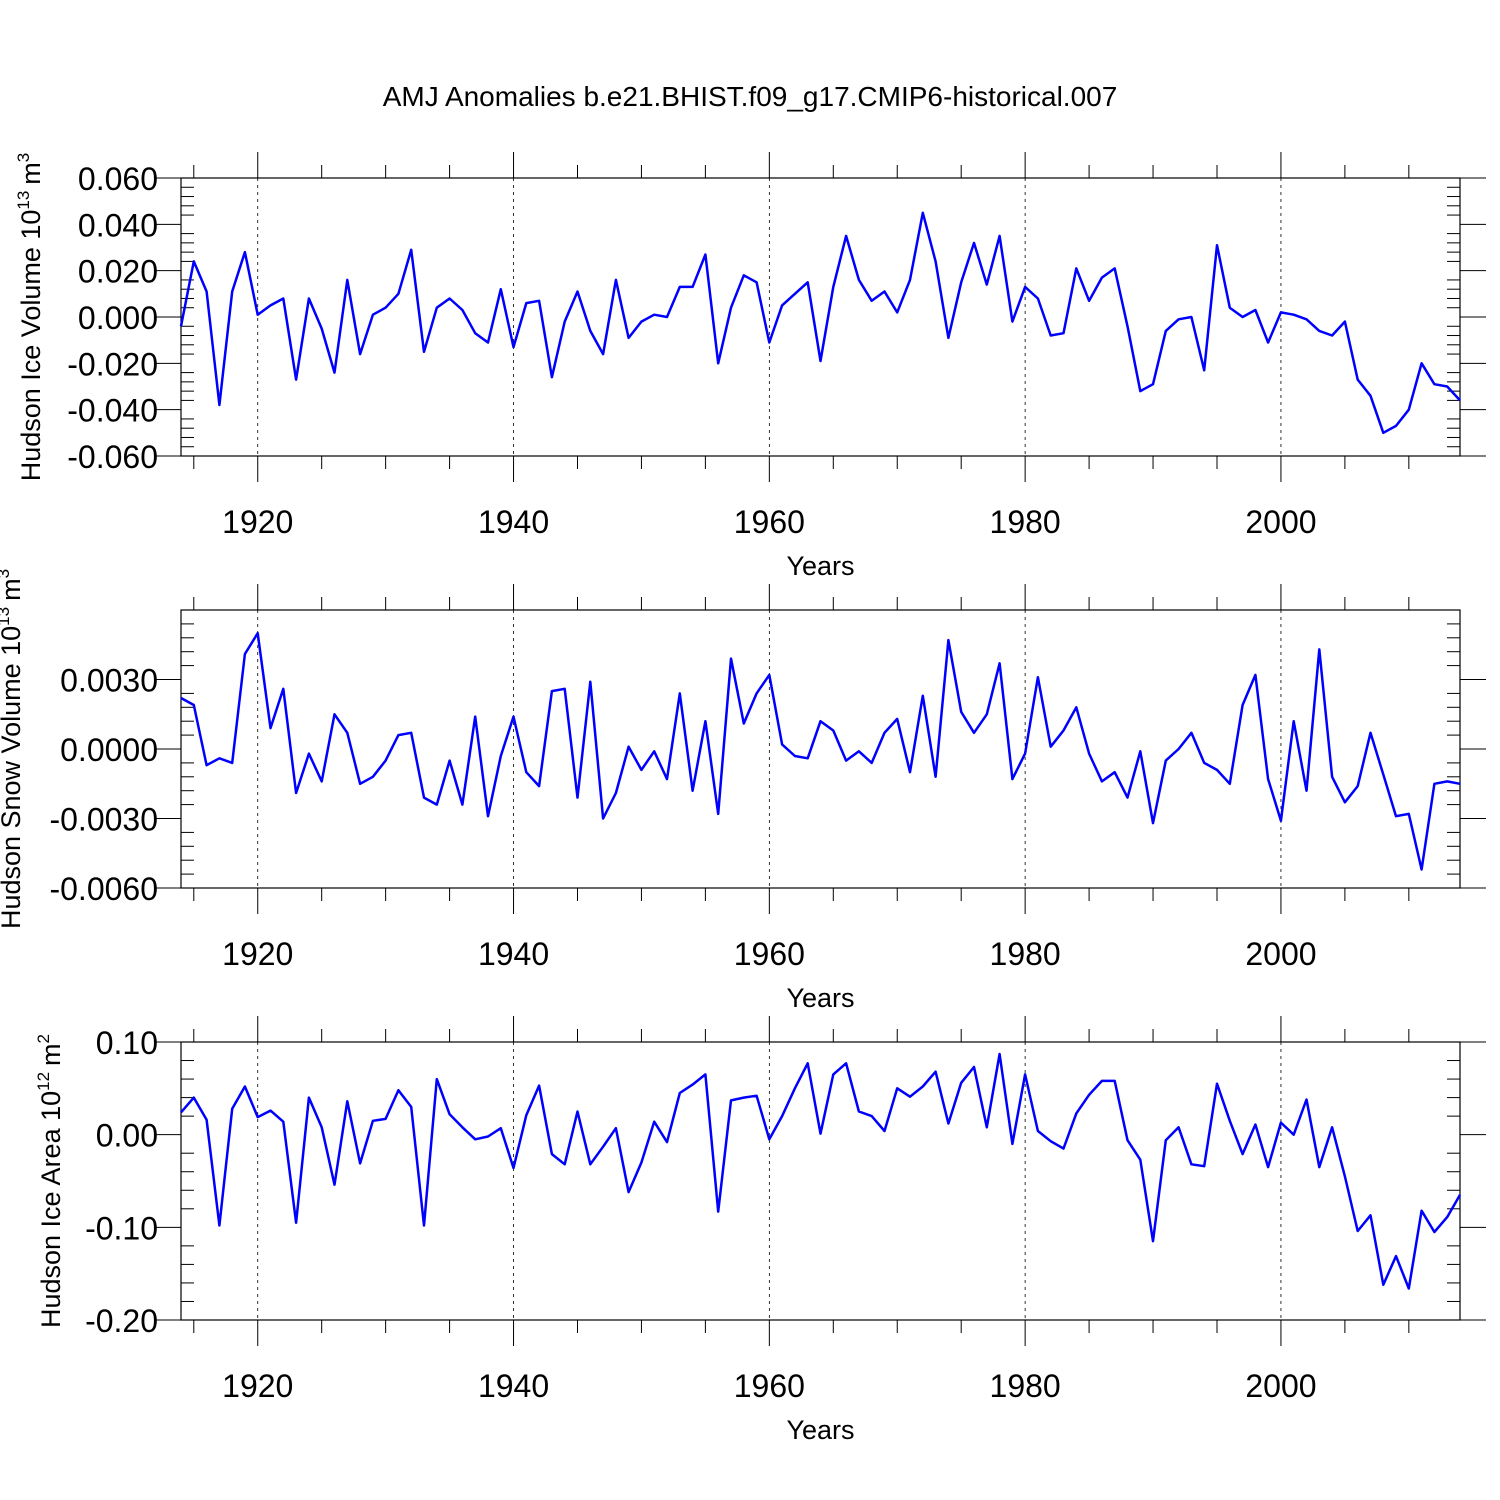 This screenshot has height=1500, width=1500. I want to click on y-tick-label: 0.0000, so click(109, 750).